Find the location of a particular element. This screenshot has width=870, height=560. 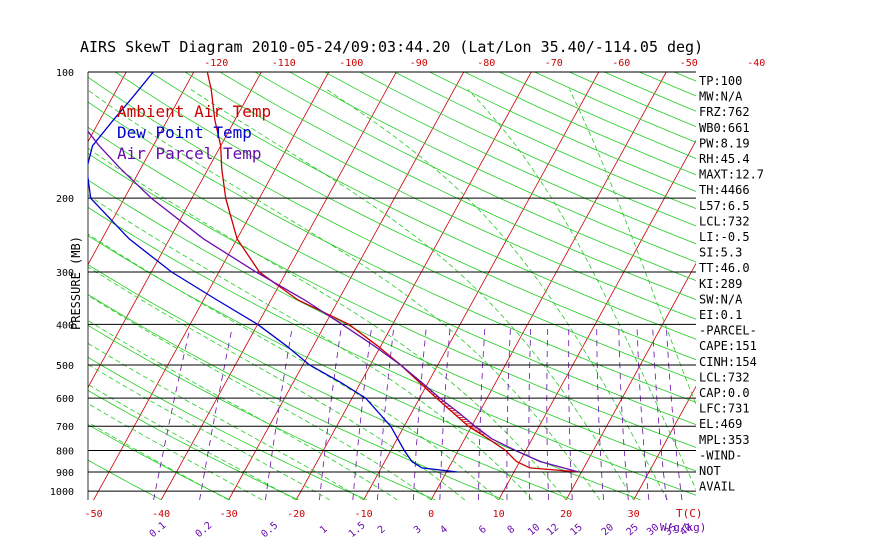

mixing-ratio-tick-label: 1 is located at coordinates (324, 530).